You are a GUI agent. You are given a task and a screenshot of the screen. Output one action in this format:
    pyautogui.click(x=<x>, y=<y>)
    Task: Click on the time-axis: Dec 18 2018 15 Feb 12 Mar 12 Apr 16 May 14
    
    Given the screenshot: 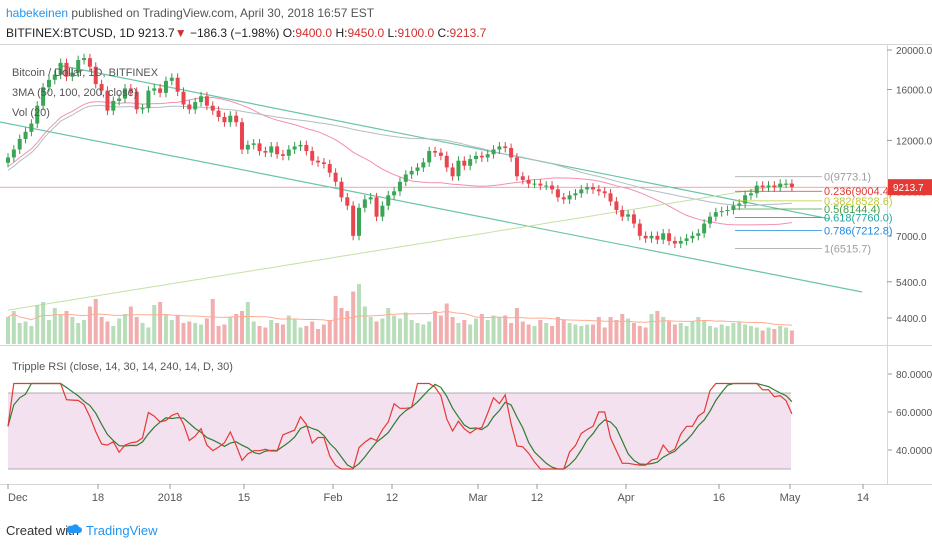 What is the action you would take?
    pyautogui.click(x=438, y=494)
    